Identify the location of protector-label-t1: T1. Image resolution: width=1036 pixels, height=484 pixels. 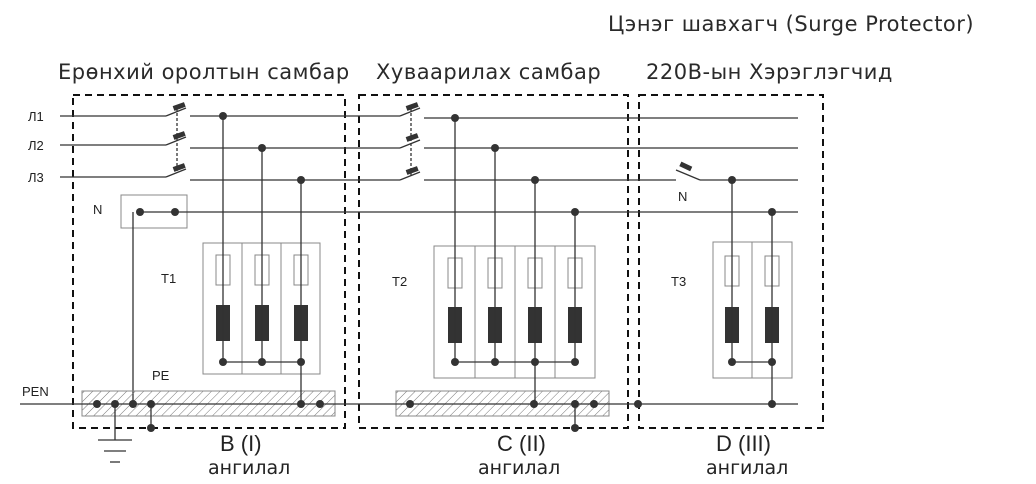
(168, 278).